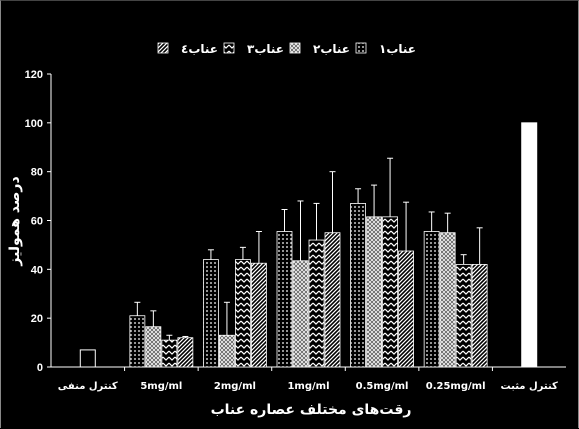  What do you see at coordinates (15, 221) in the screenshot?
I see `y-axis-title: درصد همولیز` at bounding box center [15, 221].